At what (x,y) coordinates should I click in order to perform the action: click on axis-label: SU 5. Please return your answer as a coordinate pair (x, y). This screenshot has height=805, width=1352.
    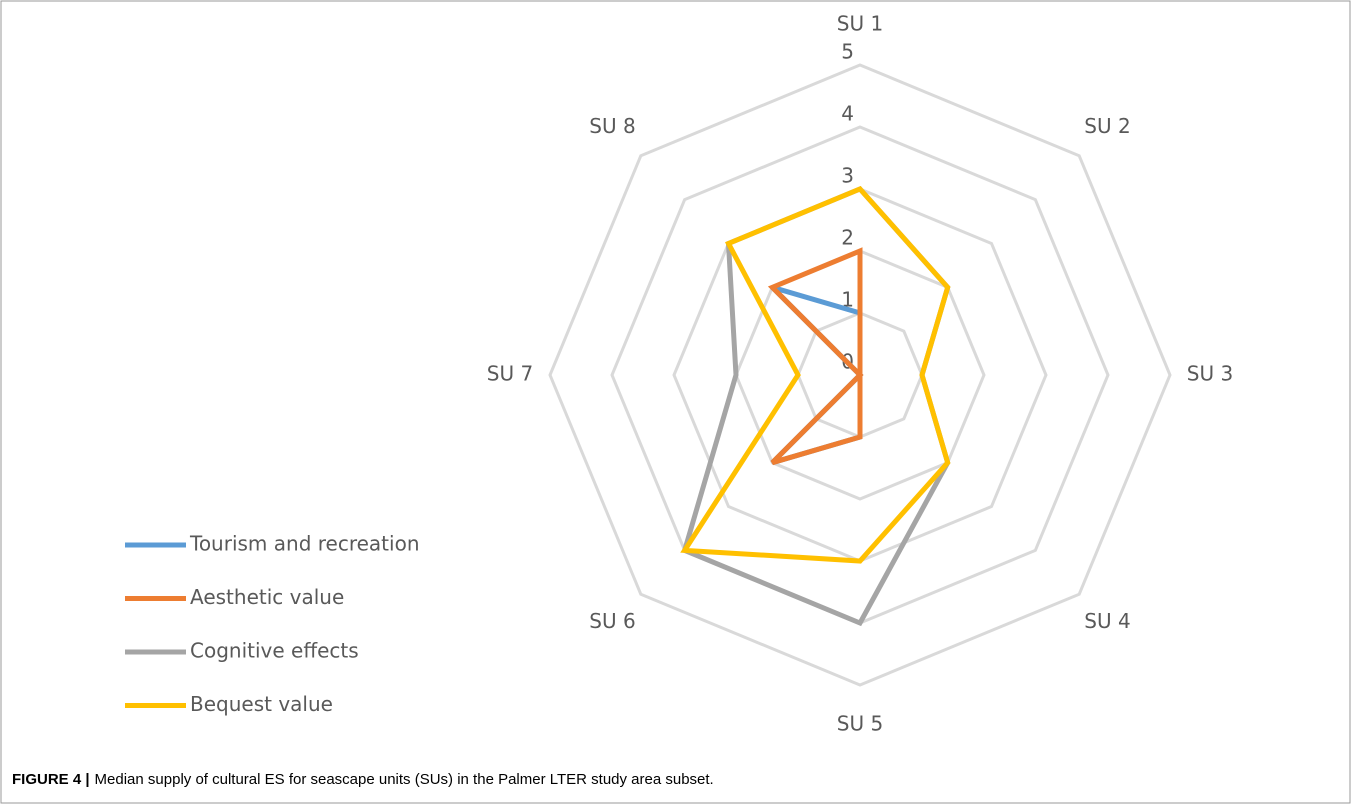
    Looking at the image, I should click on (860, 724).